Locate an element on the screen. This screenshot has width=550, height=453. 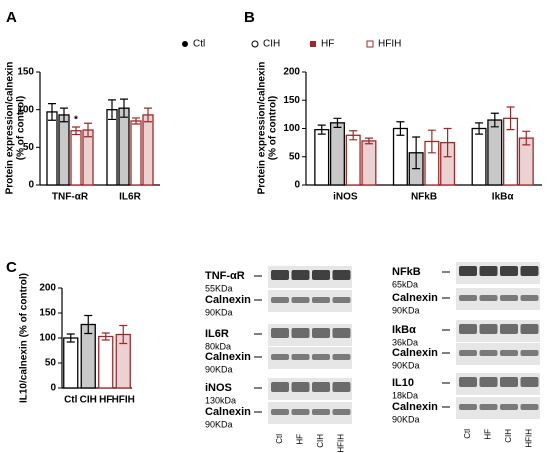
panel-letter: B is located at coordinates (249, 17).